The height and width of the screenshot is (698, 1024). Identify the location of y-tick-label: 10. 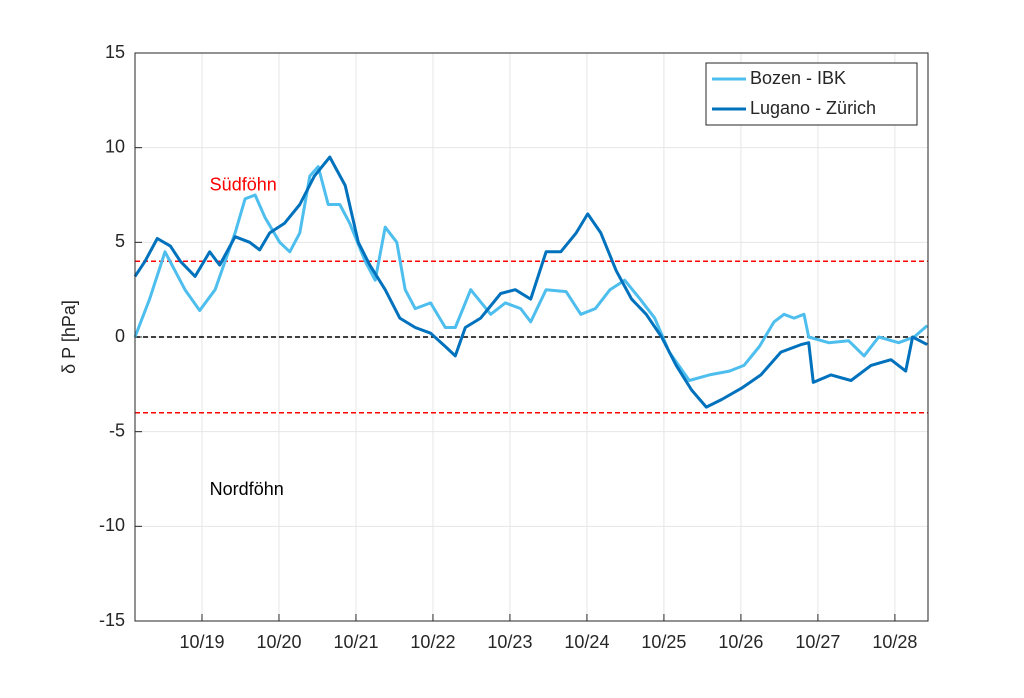
(115, 146).